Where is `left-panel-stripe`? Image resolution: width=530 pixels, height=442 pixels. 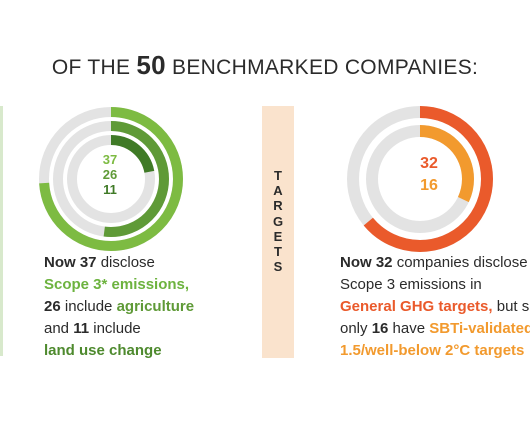 left-panel-stripe is located at coordinates (1, 231).